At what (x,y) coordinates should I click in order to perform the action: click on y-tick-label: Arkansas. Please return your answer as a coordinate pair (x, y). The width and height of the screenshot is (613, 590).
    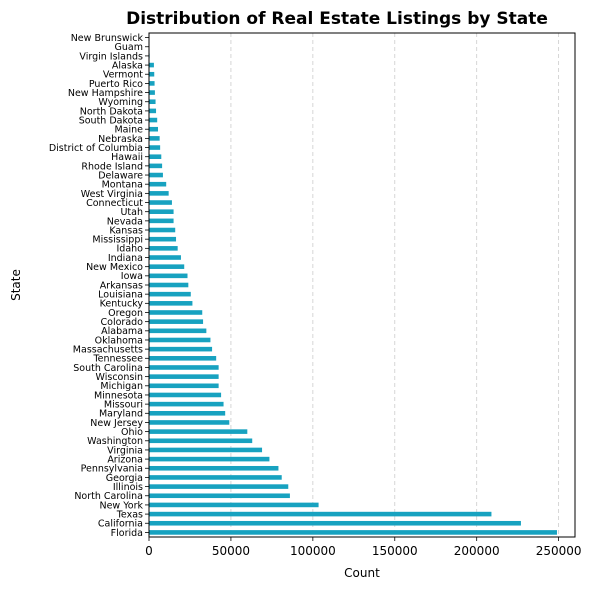
    Looking at the image, I should click on (121, 285).